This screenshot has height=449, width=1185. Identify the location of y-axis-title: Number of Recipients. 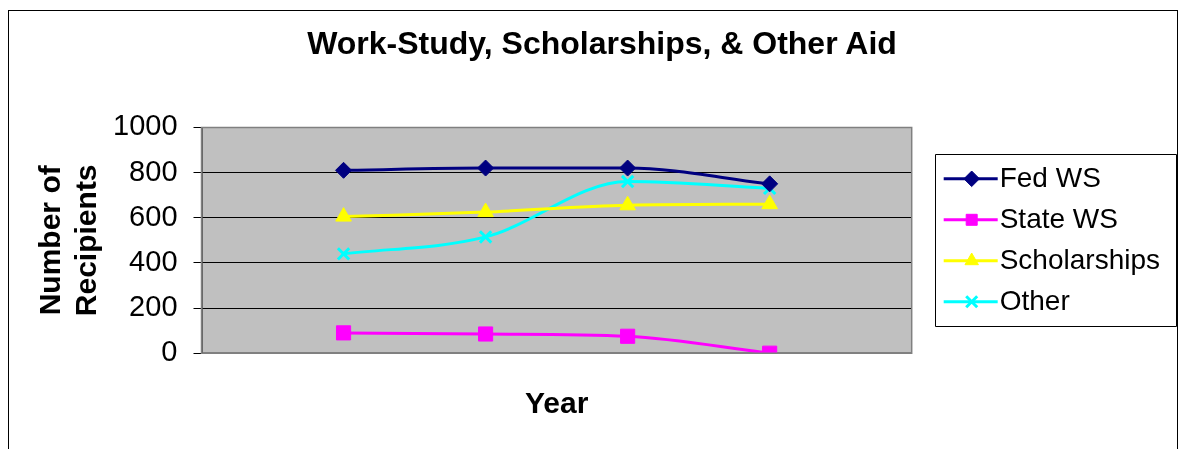
(68, 240).